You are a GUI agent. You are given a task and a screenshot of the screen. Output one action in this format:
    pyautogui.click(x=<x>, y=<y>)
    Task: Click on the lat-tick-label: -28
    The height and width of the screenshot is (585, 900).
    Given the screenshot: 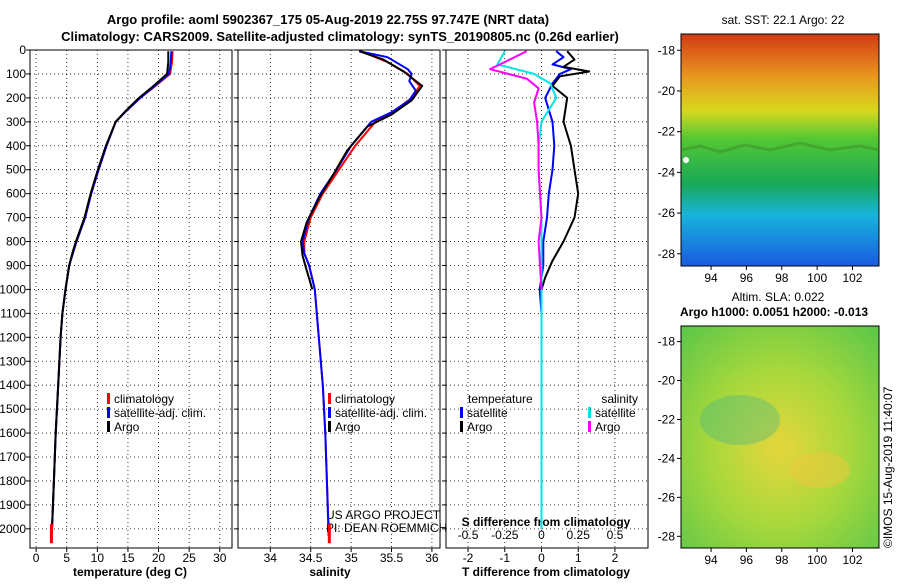 What is the action you would take?
    pyautogui.click(x=667, y=254)
    